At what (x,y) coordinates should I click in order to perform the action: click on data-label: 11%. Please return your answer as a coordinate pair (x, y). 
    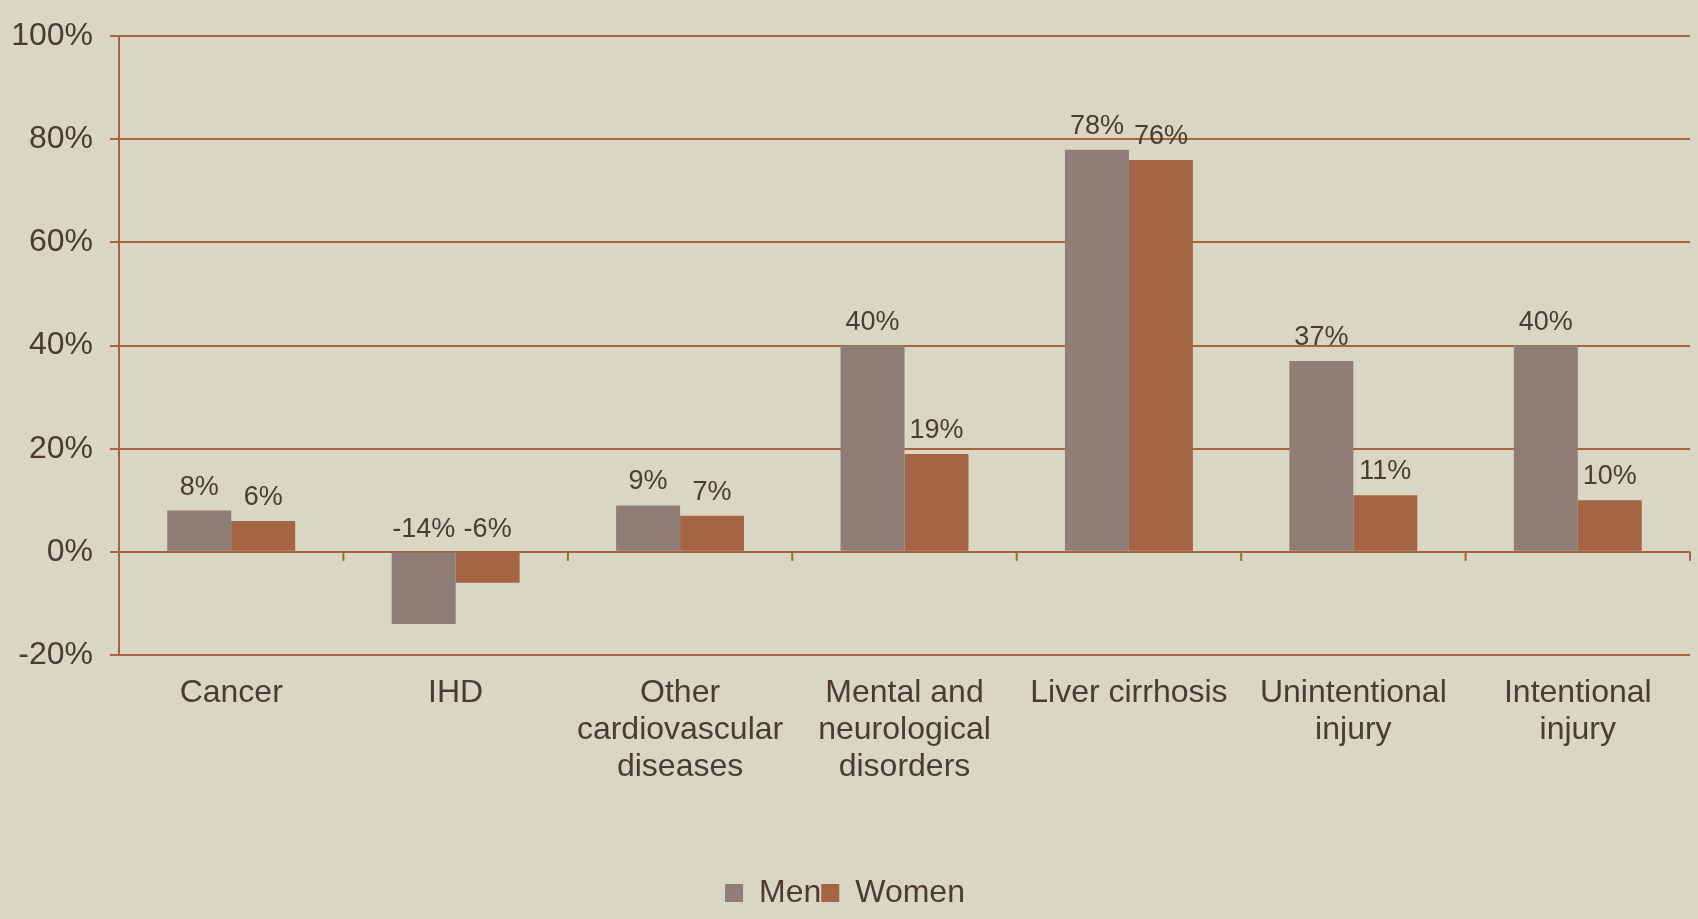
    Looking at the image, I should click on (1385, 470).